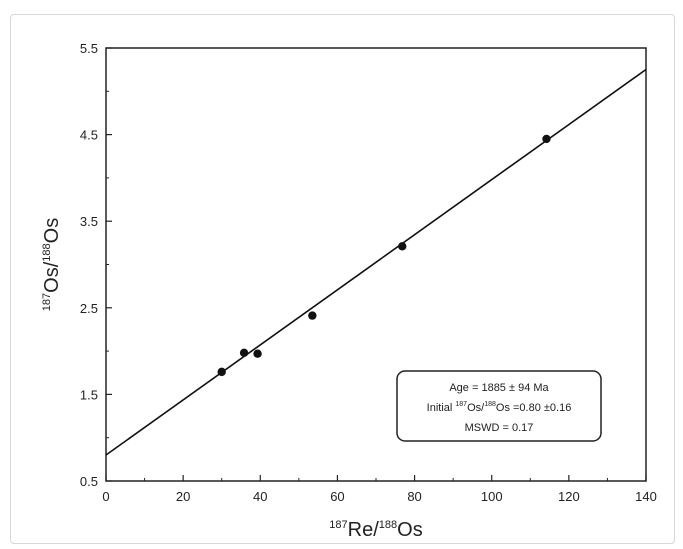 The height and width of the screenshot is (549, 683). I want to click on y-tick-label: 2.5, so click(89, 308).